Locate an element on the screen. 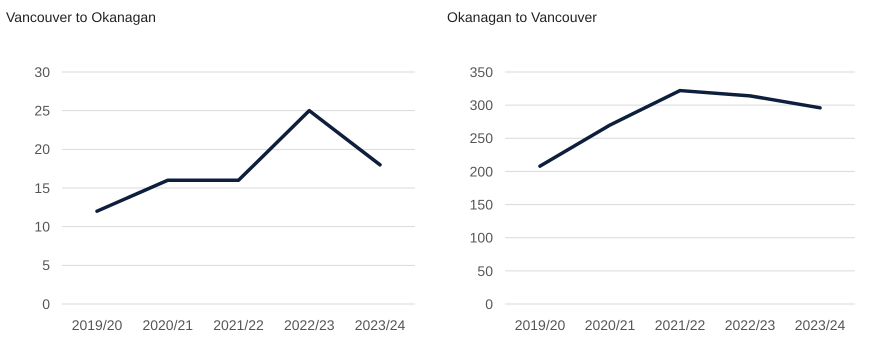 This screenshot has width=878, height=350. y-tick-label: 10 is located at coordinates (42, 226).